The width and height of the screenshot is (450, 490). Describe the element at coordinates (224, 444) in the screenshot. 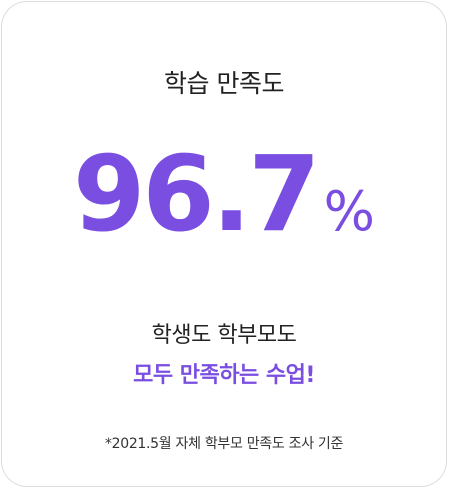

I see `card-footnote: *2021.5월 자체 학부모 만족도 조사 기준` at that location.